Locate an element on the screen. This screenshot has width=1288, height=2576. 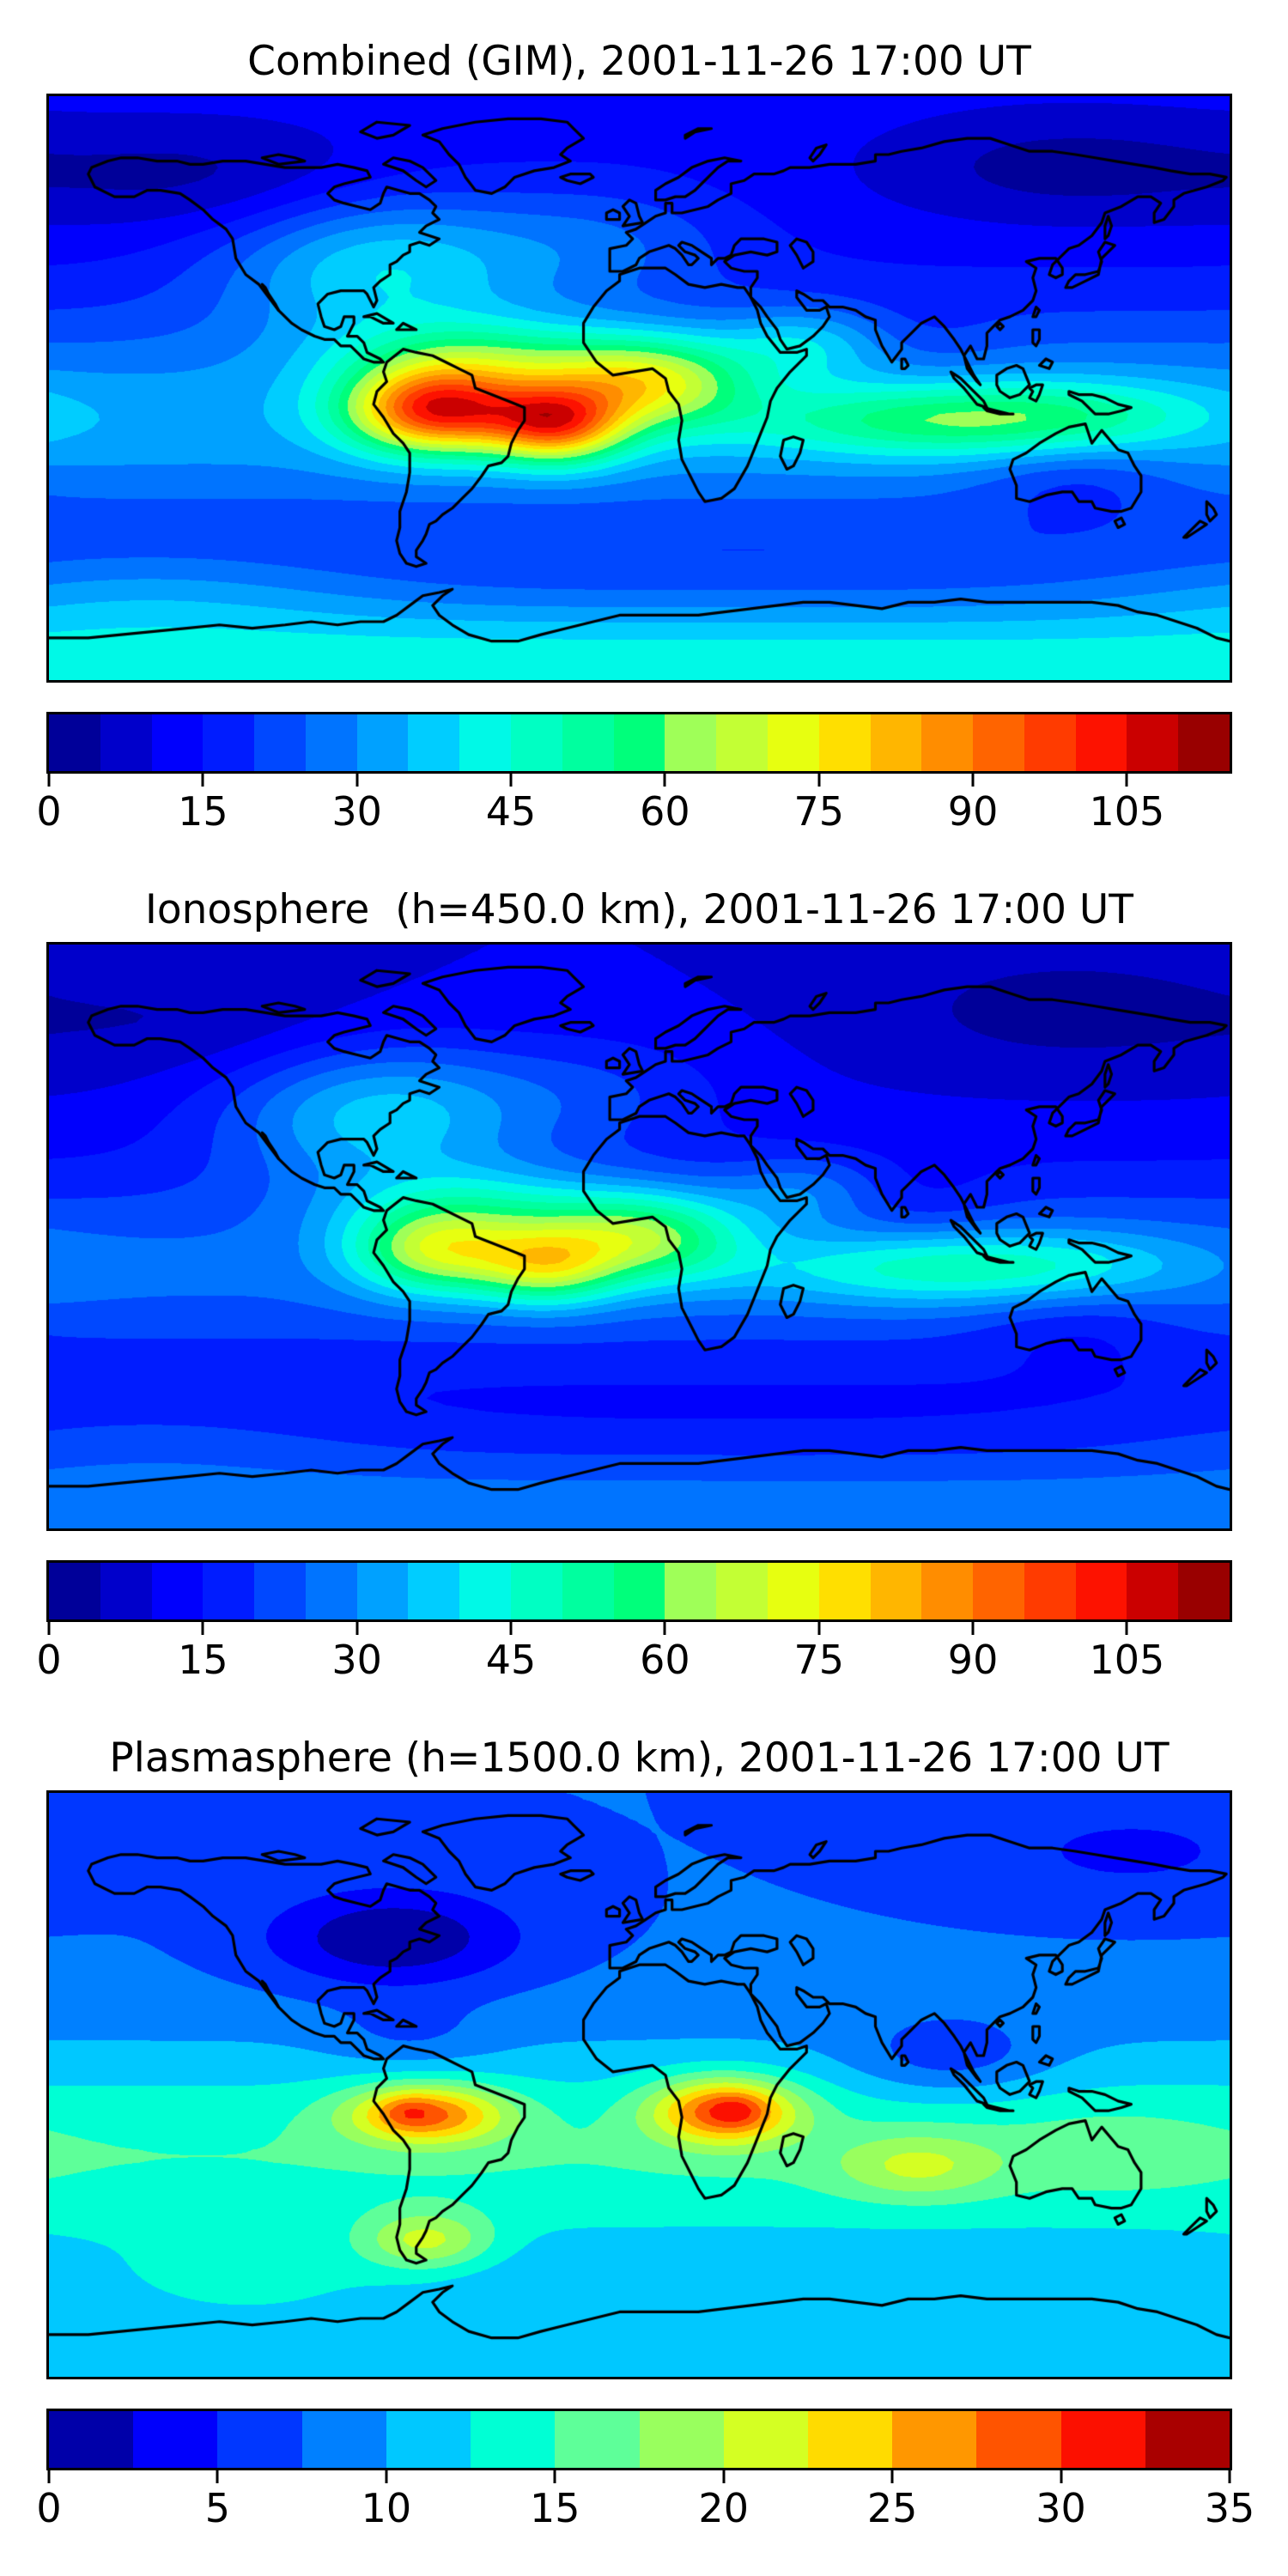
colorbar-ionosphere: 0 15 30 45 60 75 90 105 is located at coordinates (634, 1620).